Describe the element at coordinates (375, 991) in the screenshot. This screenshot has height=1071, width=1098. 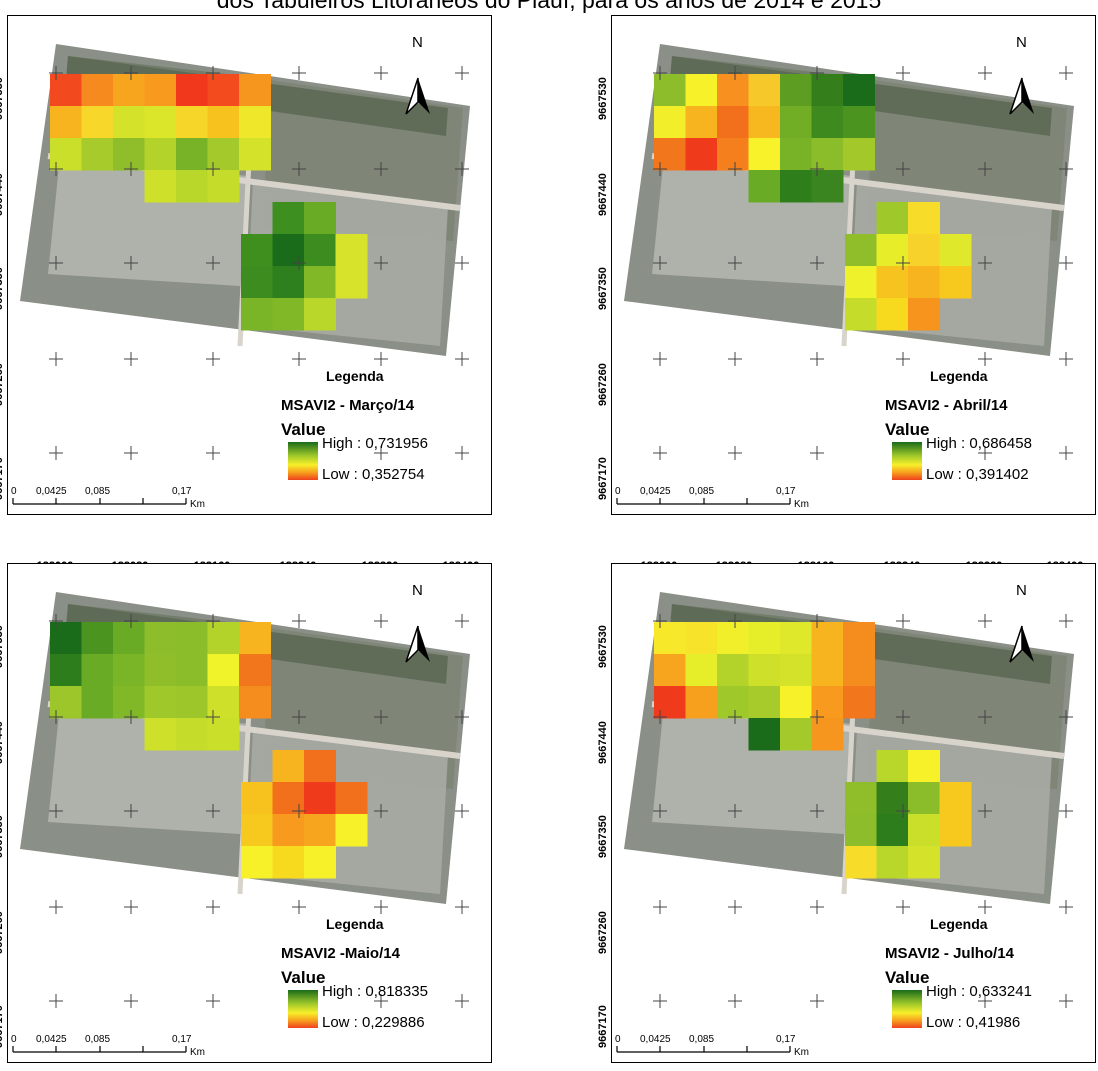
I see `legend-high-label: High : 0,818335` at that location.